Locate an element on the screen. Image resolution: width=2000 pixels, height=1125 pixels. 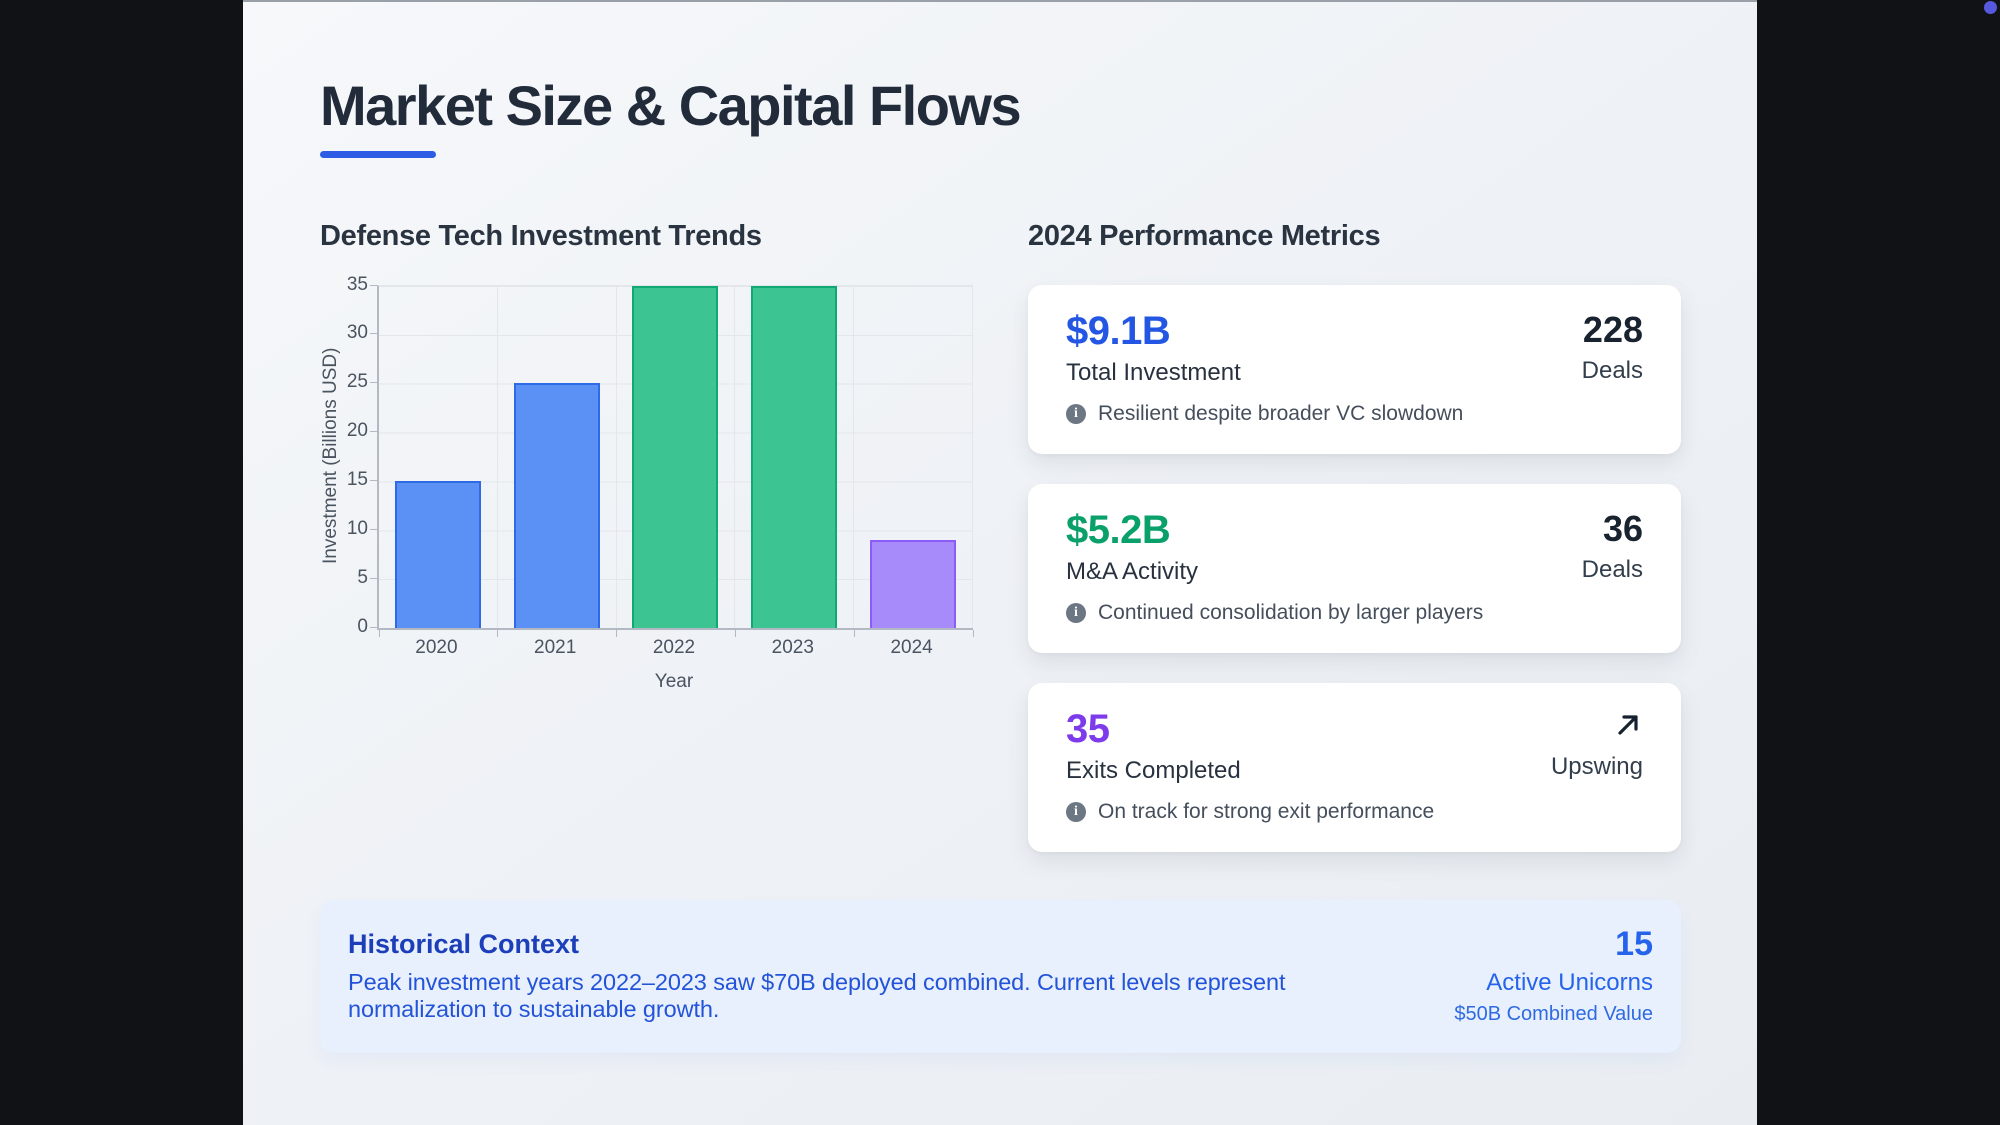
card-side: 36 Deals is located at coordinates (1612, 546).